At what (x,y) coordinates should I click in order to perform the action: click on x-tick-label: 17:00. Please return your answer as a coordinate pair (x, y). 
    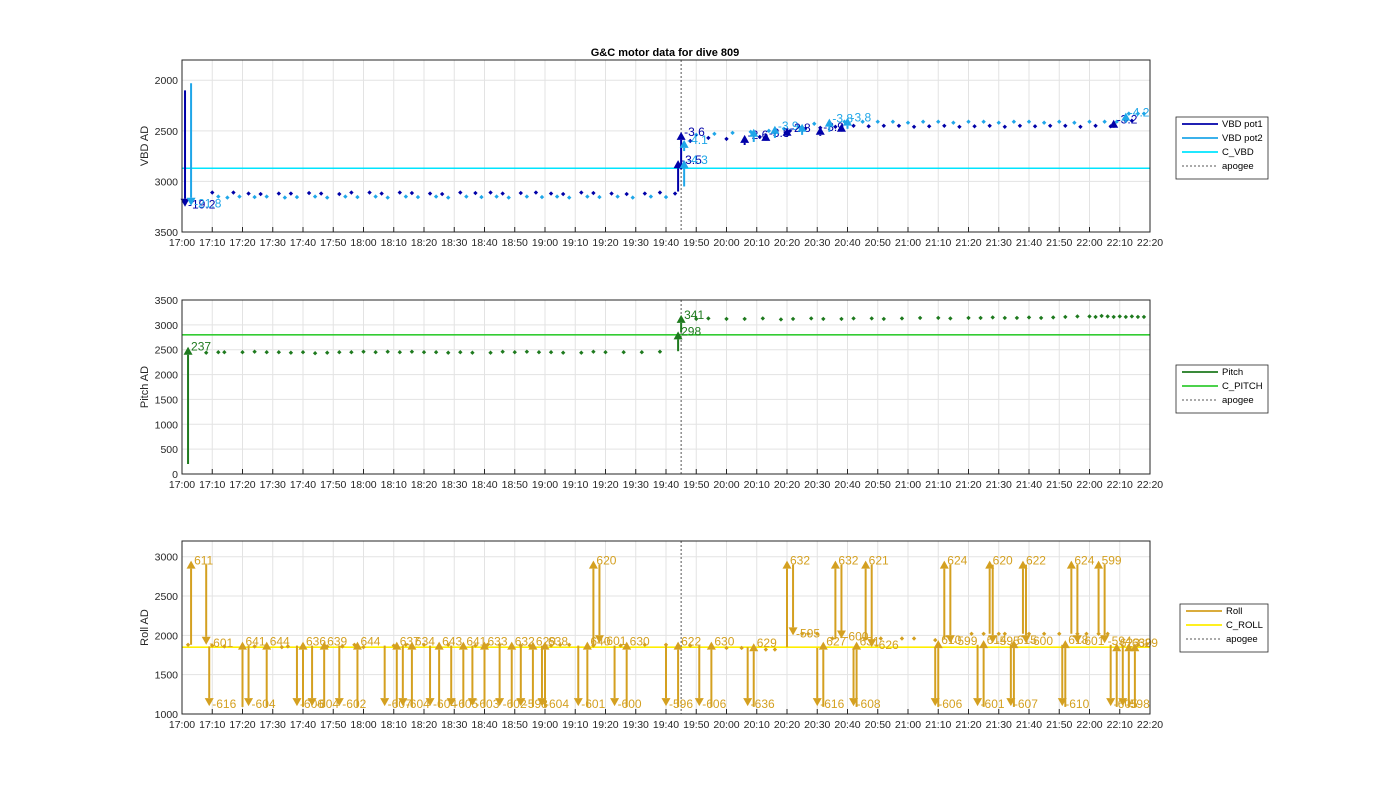
    Looking at the image, I should click on (182, 485).